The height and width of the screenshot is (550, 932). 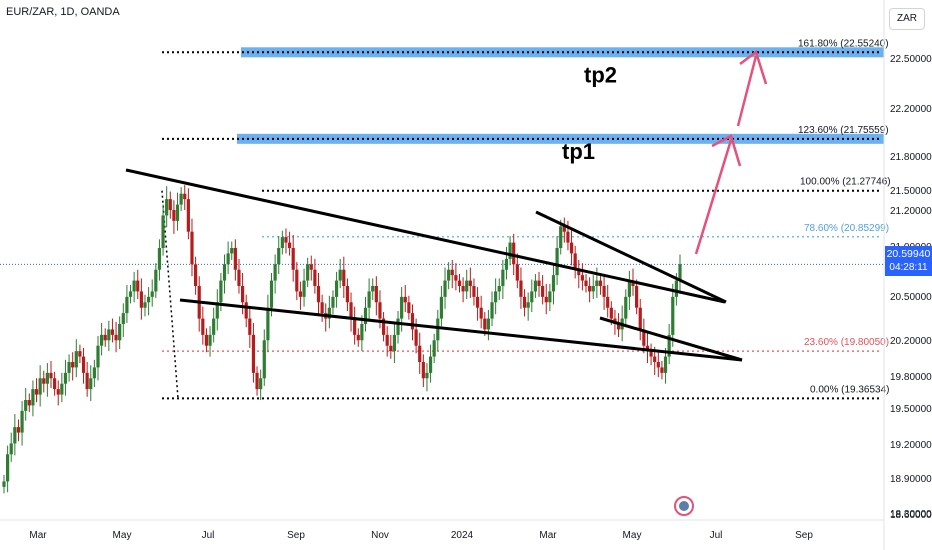 I want to click on y-tick-label: 22.20000, so click(x=911, y=109).